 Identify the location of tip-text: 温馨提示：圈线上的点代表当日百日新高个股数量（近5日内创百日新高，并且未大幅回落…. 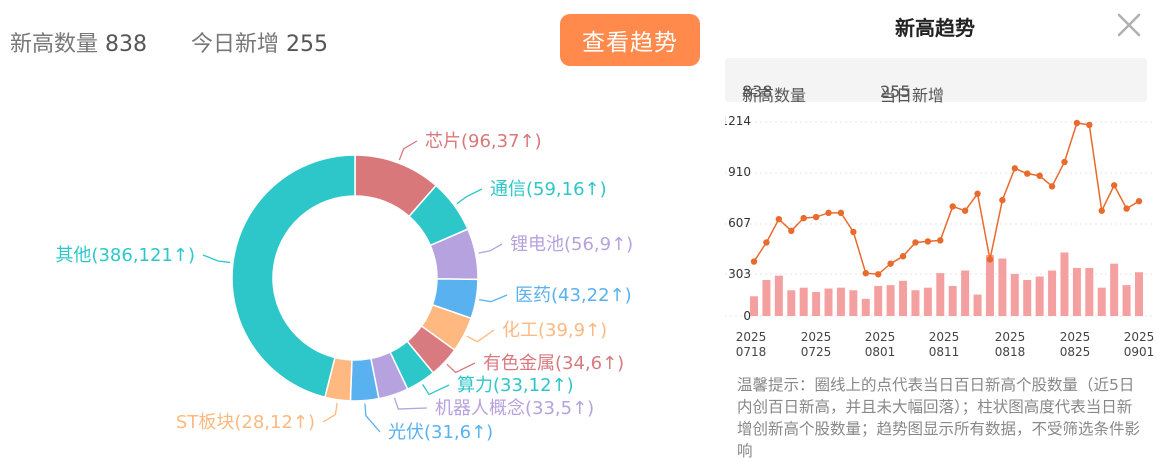
(939, 418).